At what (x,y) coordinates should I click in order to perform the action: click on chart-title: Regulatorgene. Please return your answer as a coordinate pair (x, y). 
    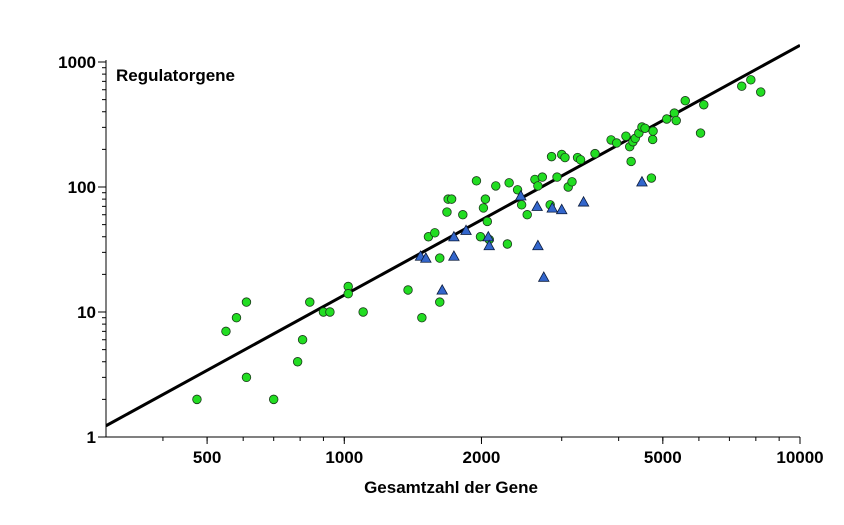
    Looking at the image, I should click on (175, 75).